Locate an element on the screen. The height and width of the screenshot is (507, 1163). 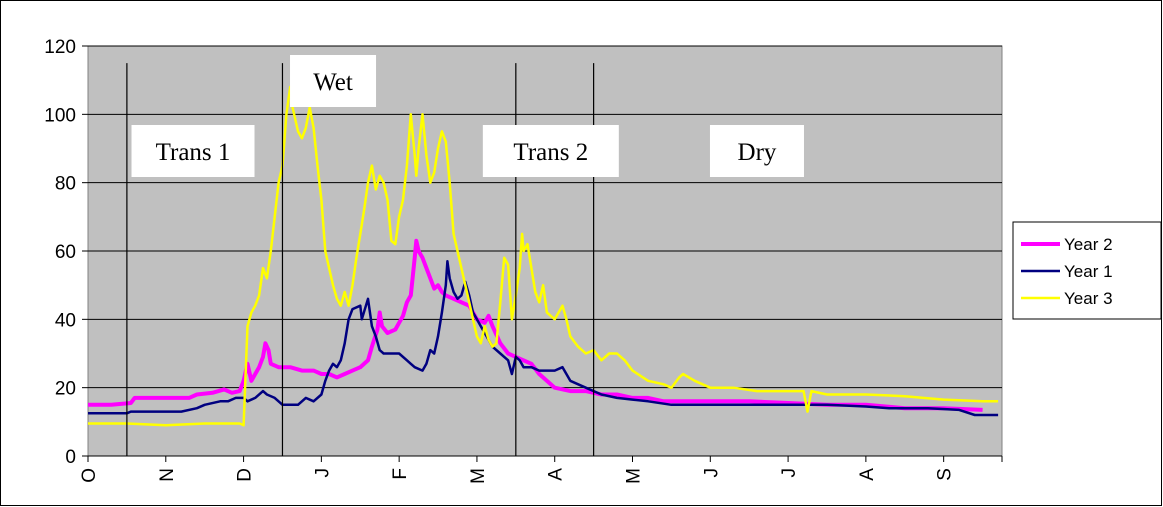
x-tick-label: F is located at coordinates (400, 474).